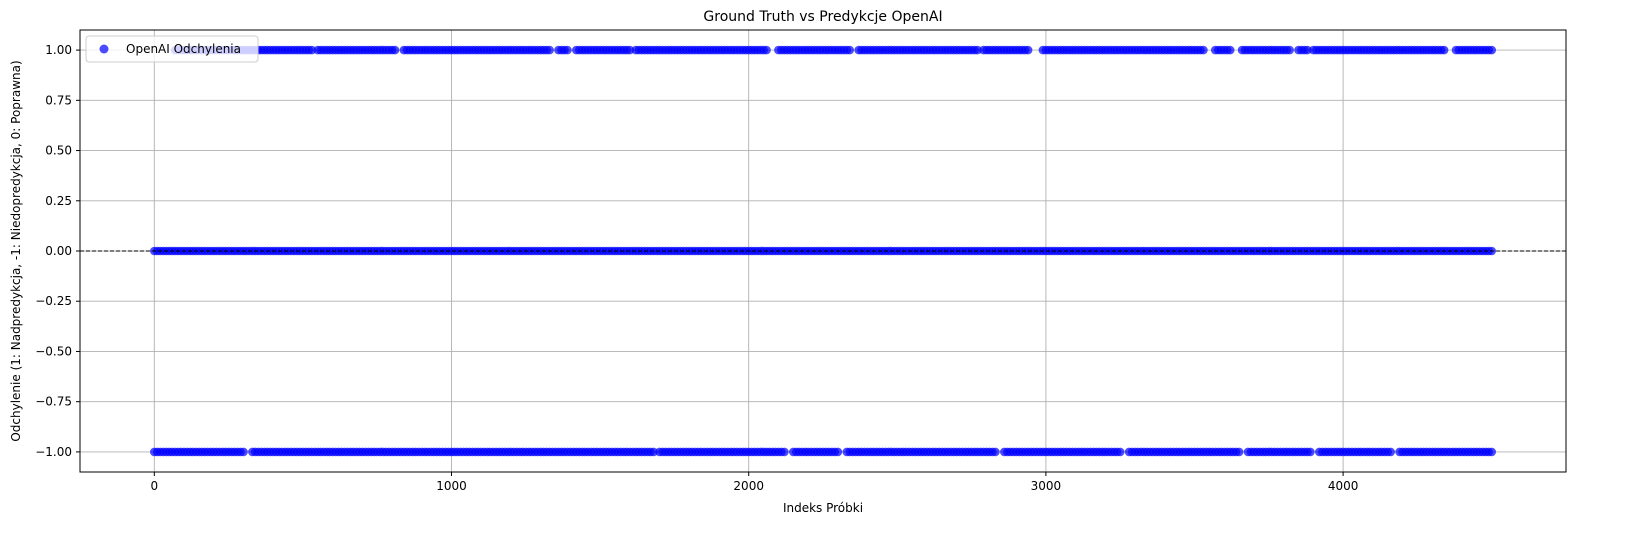  I want to click on y-axis-ticks: 1.00 0.75 0.50 0.25 0.00 −0.25 −0.50 −0.75 −1.00, so click(57, 251).